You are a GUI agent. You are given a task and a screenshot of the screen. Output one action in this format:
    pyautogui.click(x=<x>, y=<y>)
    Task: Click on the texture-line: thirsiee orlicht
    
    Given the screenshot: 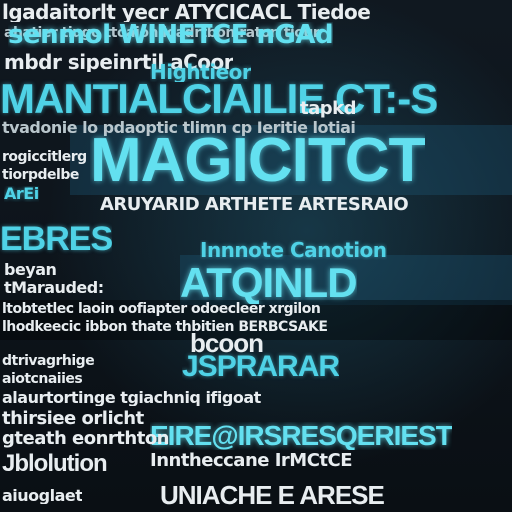 What is the action you would take?
    pyautogui.click(x=73, y=419)
    